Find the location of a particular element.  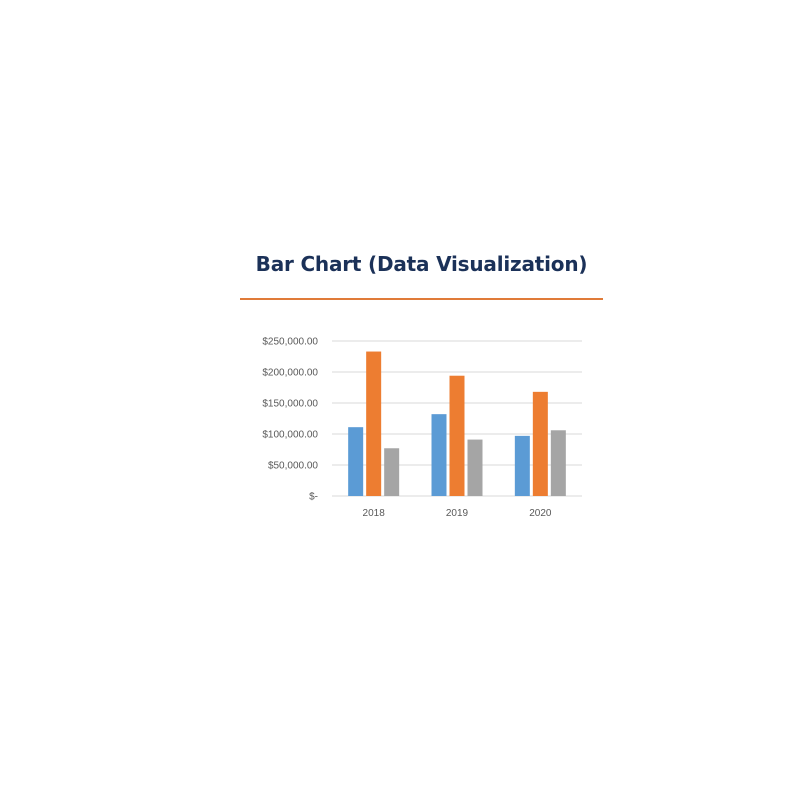

bars is located at coordinates (457, 423).